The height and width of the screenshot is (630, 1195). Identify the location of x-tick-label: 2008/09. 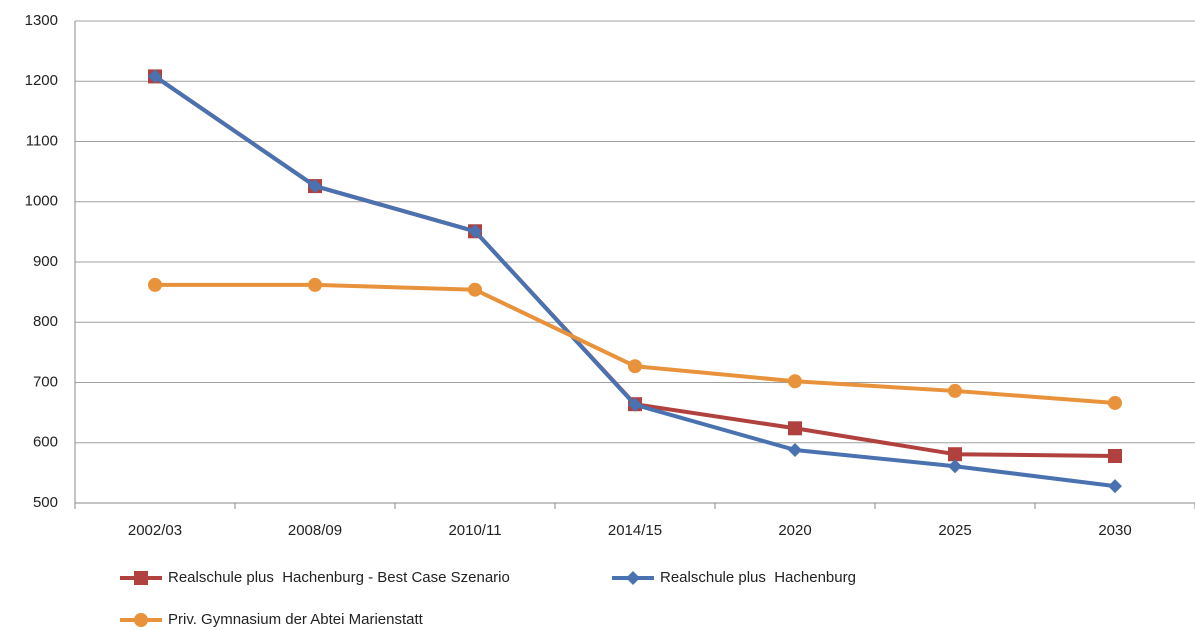
(315, 530).